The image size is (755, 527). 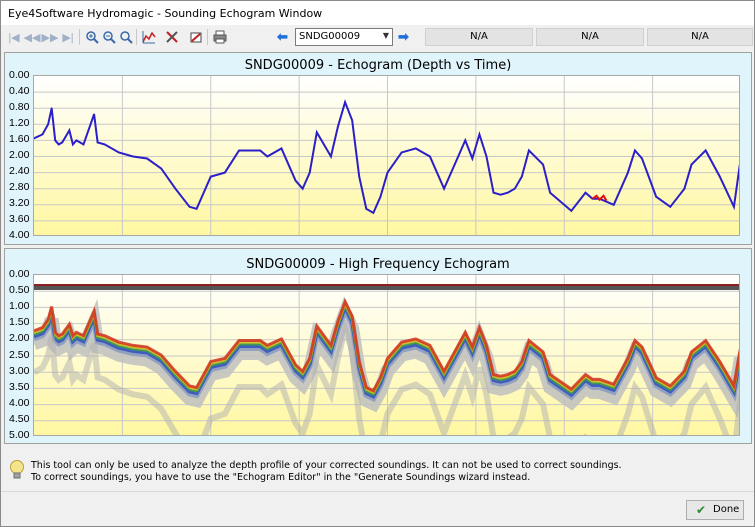 I want to click on done-label: Done, so click(x=726, y=509).